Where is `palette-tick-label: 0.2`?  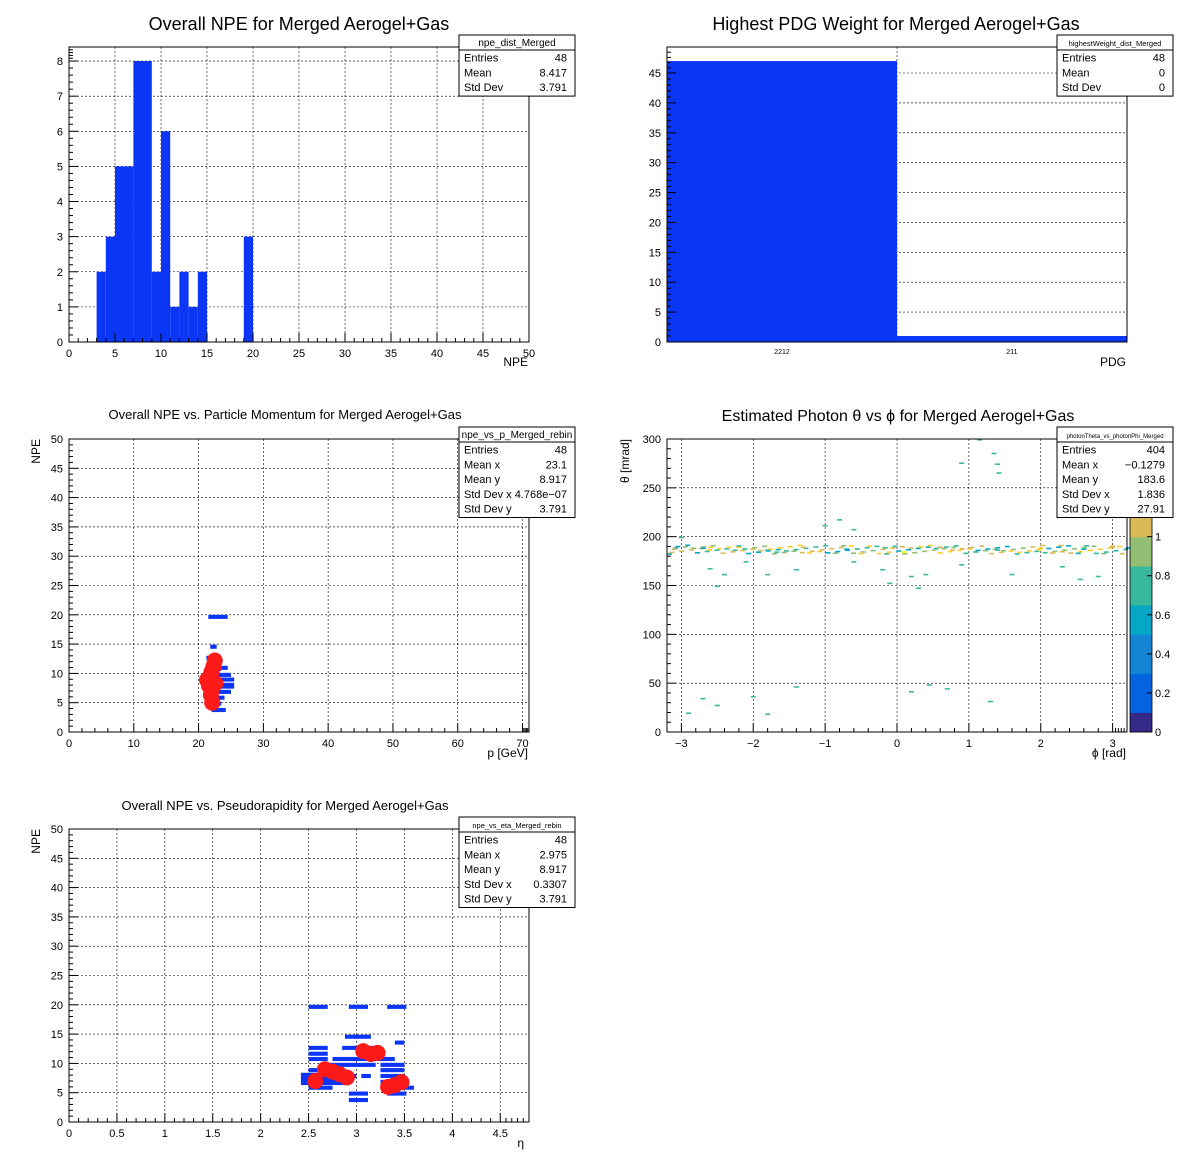 palette-tick-label: 0.2 is located at coordinates (1162, 694).